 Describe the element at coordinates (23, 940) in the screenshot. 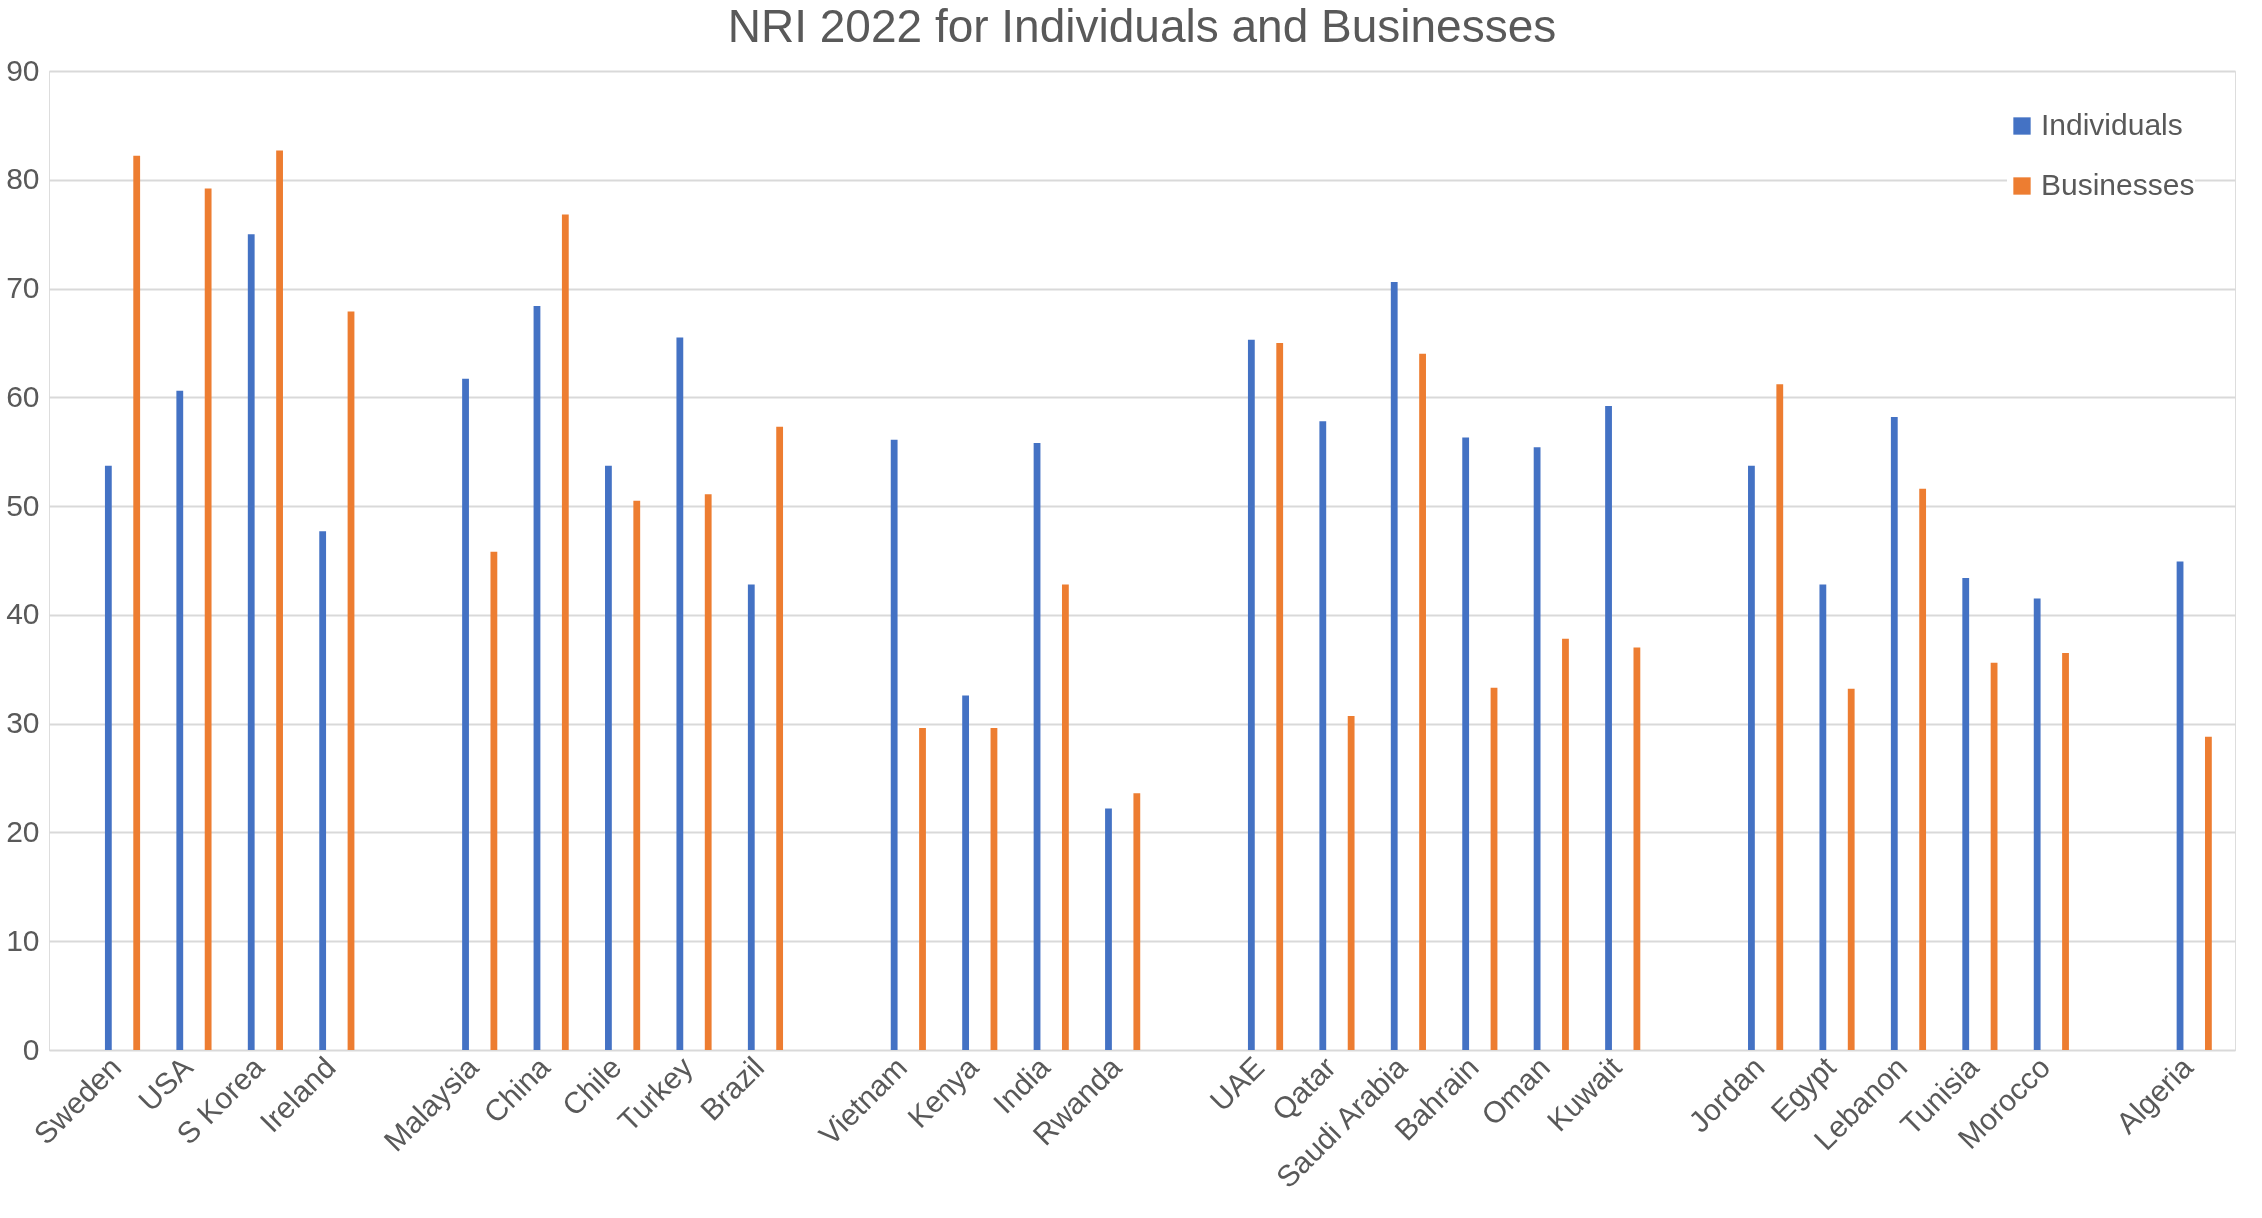

I see `y-tick-label: 10` at that location.